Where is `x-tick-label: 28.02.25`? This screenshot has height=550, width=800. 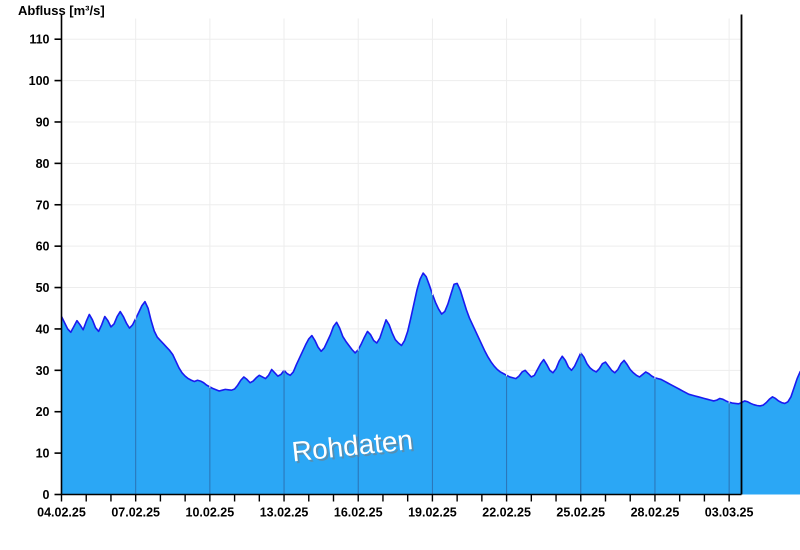 x-tick-label: 28.02.25 is located at coordinates (655, 513).